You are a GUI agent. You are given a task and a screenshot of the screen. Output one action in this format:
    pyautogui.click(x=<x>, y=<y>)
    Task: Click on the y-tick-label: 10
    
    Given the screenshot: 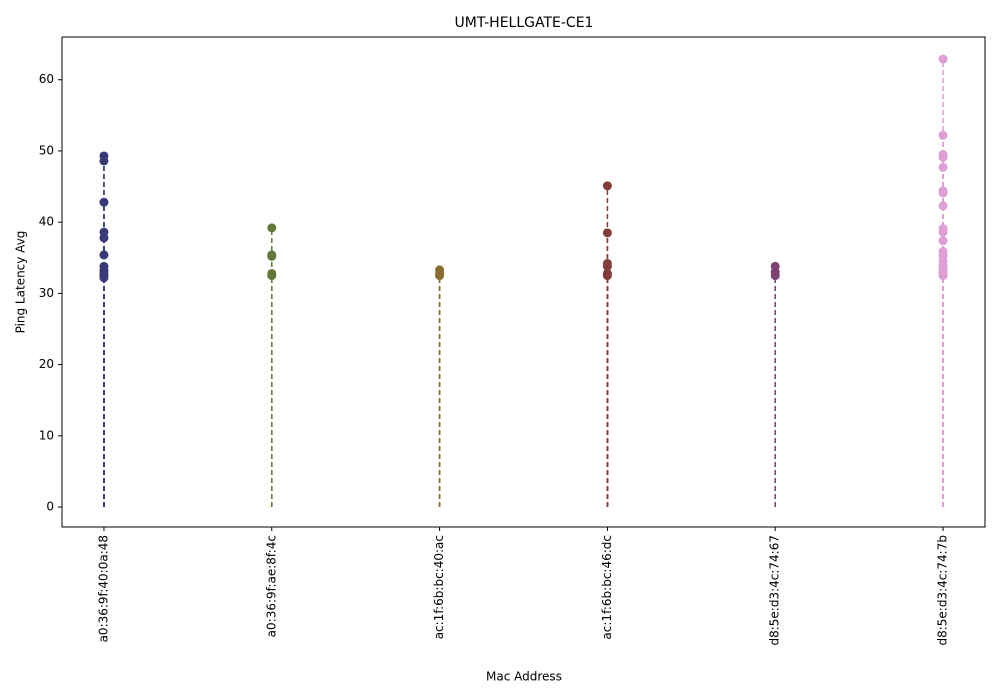 What is the action you would take?
    pyautogui.click(x=46, y=435)
    